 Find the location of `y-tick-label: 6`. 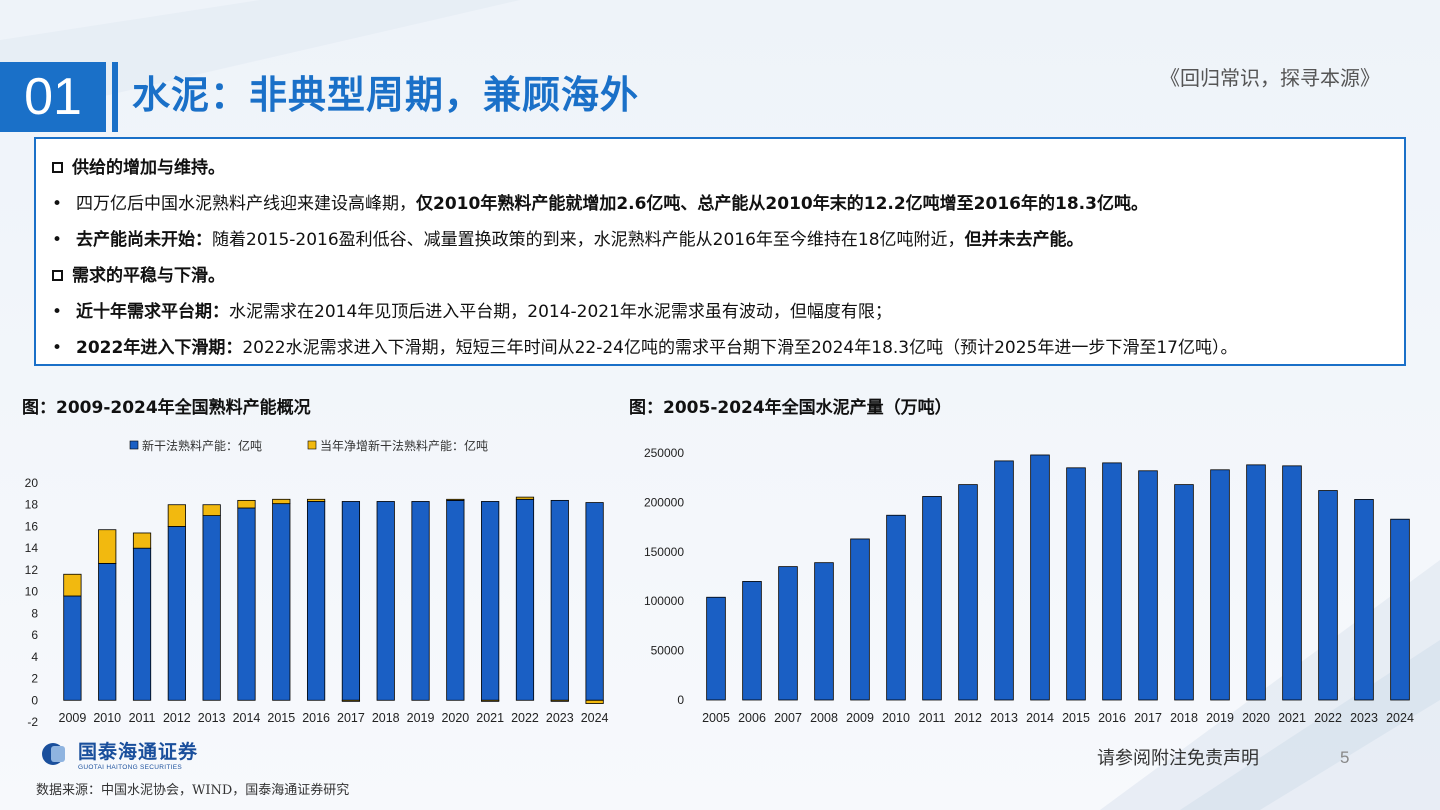

y-tick-label: 6 is located at coordinates (34, 635).